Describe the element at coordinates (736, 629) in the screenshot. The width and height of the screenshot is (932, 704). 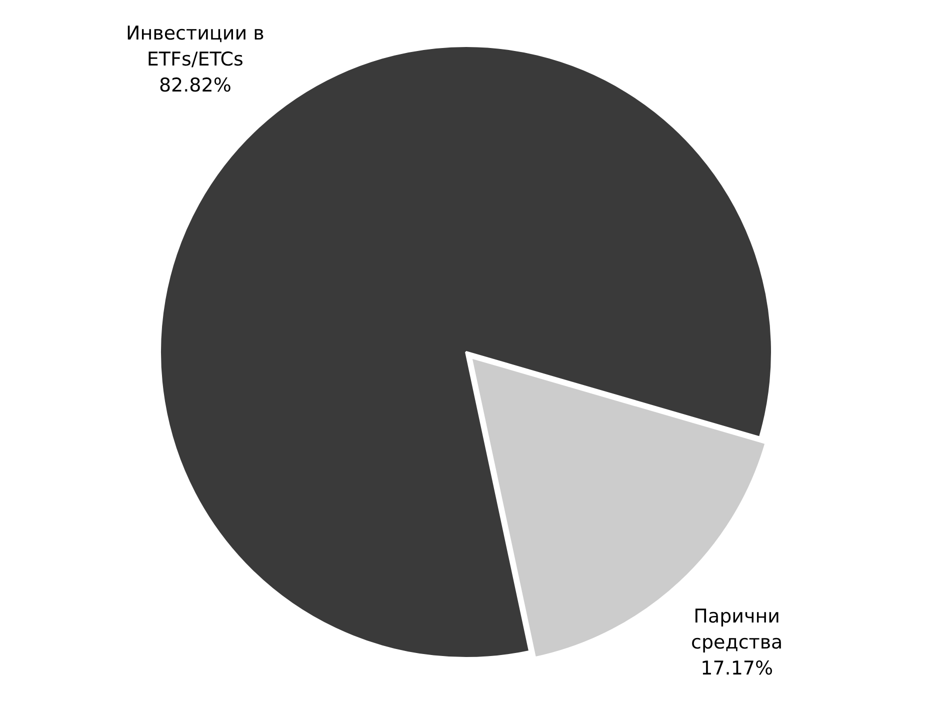
I see `slice-label: Парични средства` at that location.